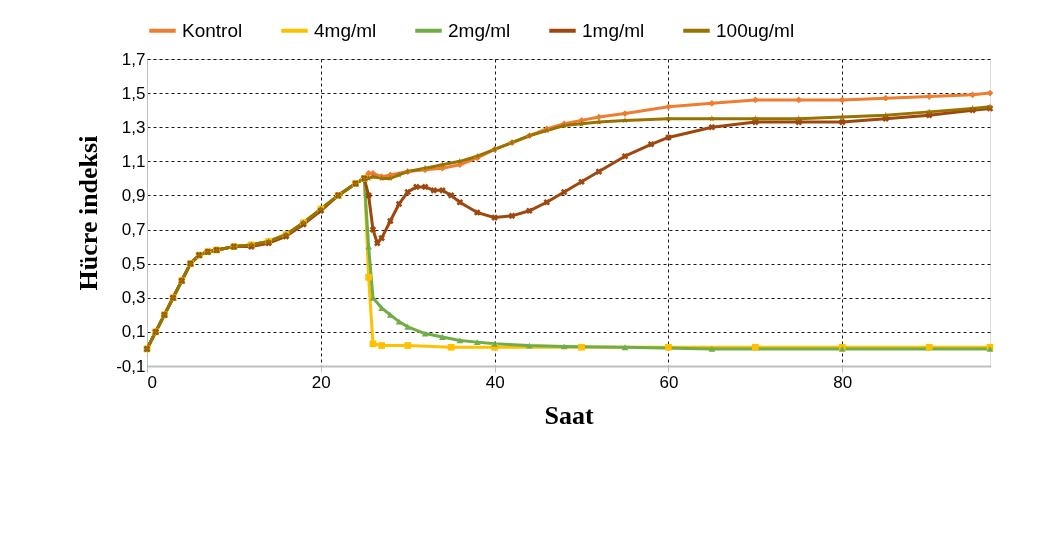  What do you see at coordinates (133, 93) in the screenshot?
I see `y-tick-label: 1,5` at bounding box center [133, 93].